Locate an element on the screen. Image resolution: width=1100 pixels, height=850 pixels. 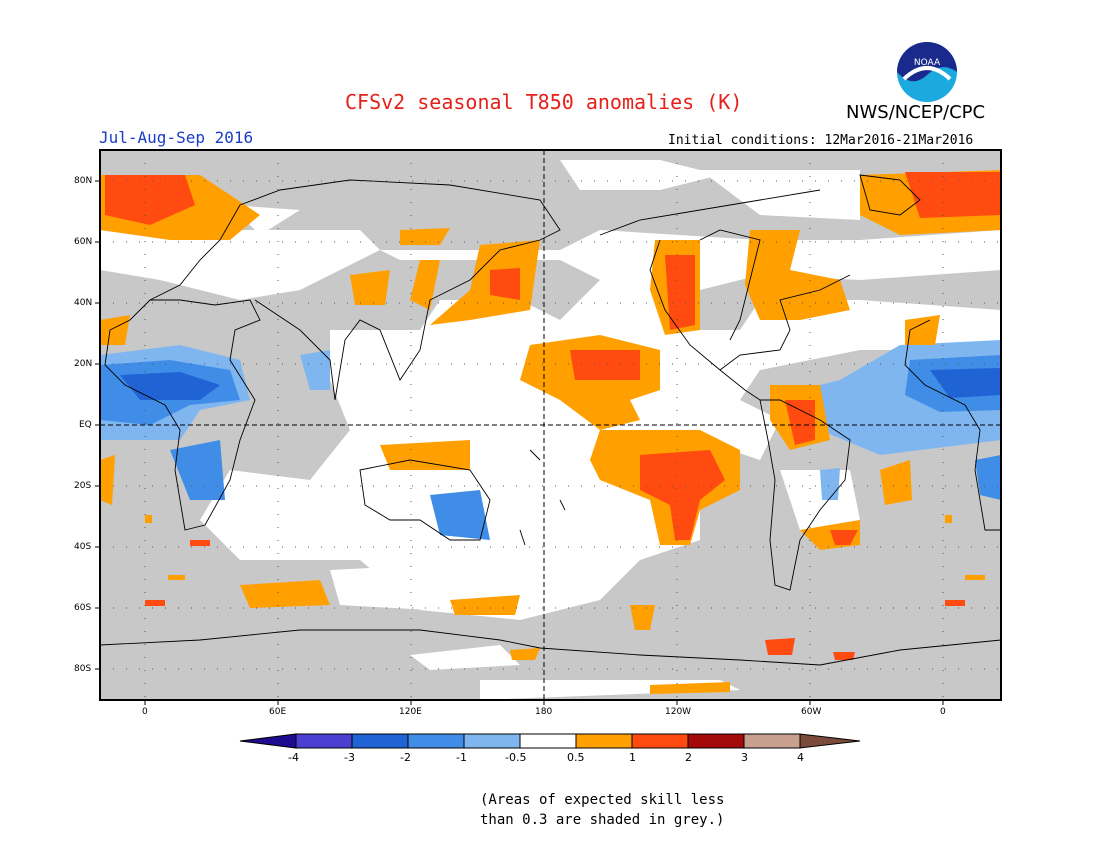
skill-note-line2: than 0.3 are shaded in grey.) is located at coordinates (602, 820).